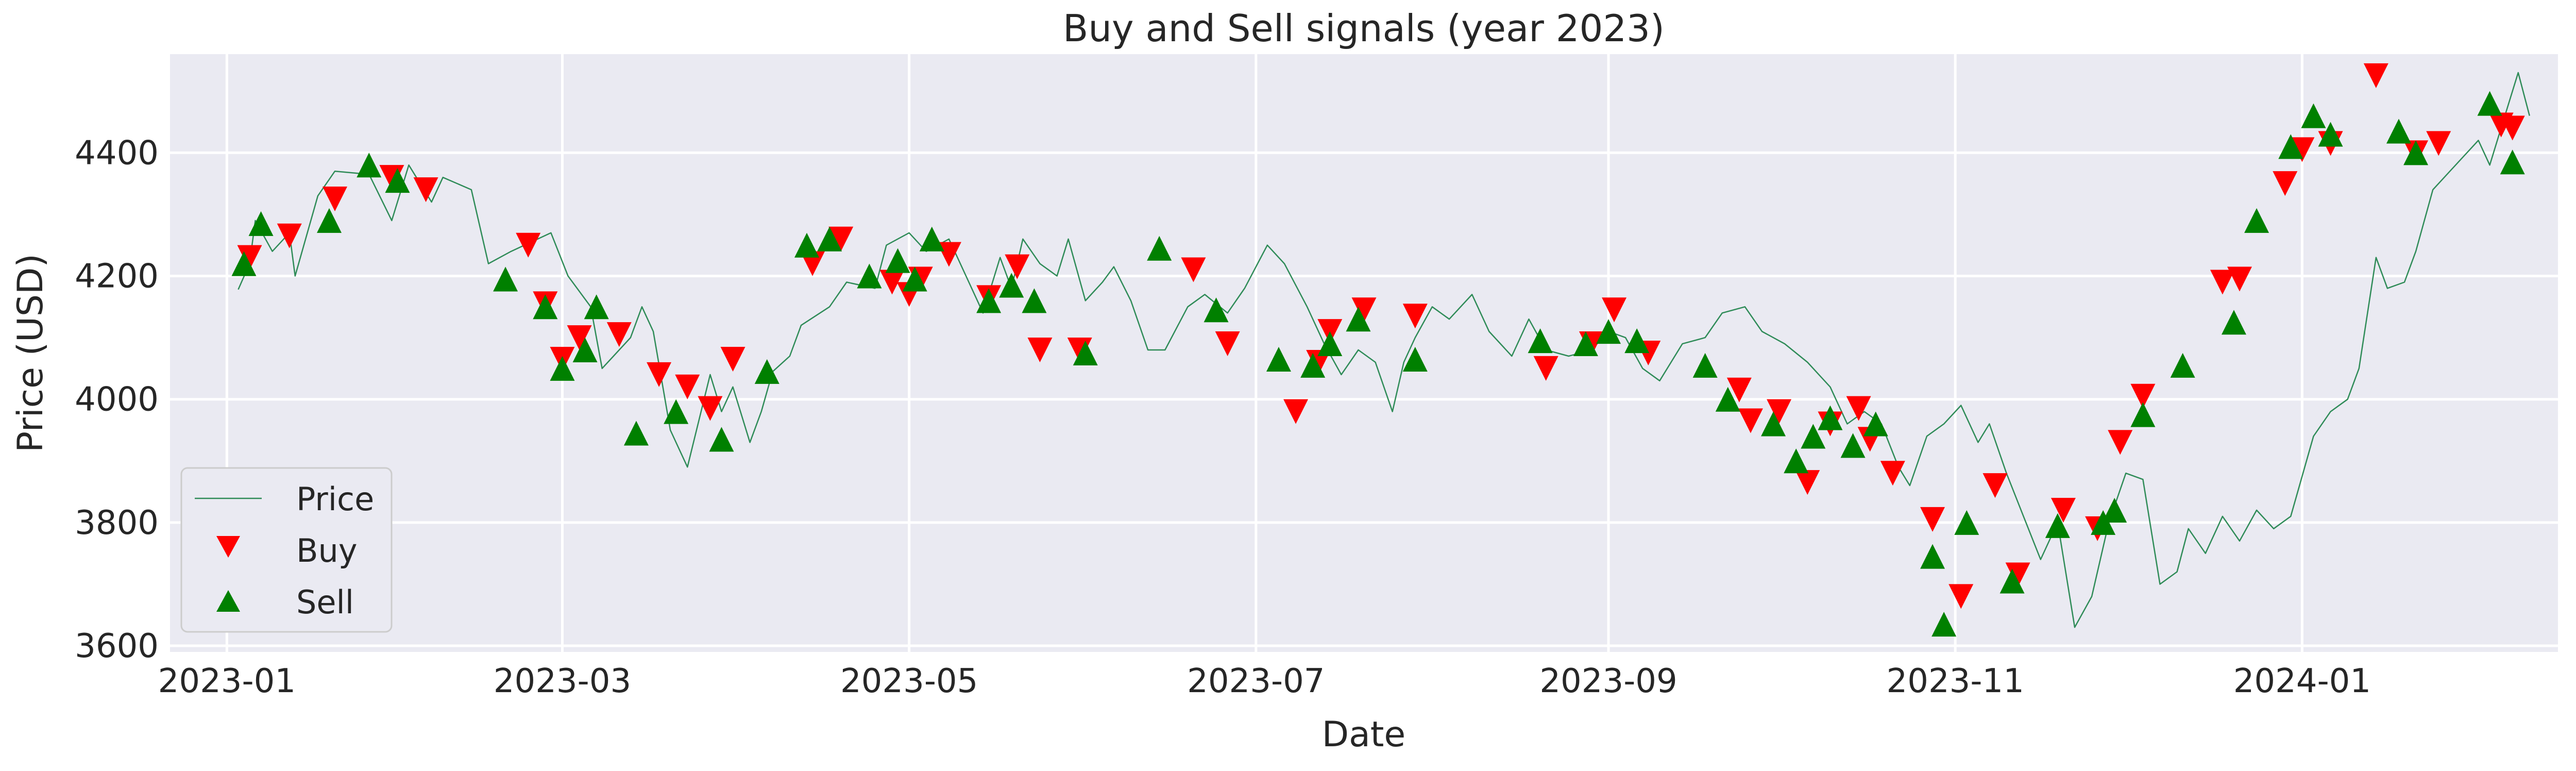  I want to click on y-axis-label: Price (USD), so click(30, 353).